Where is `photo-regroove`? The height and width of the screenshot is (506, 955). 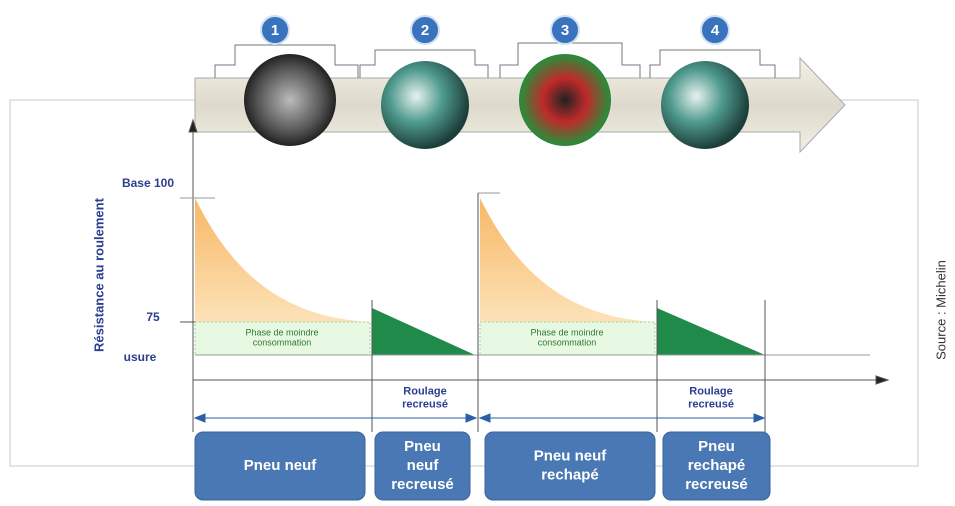 photo-regroove is located at coordinates (425, 105).